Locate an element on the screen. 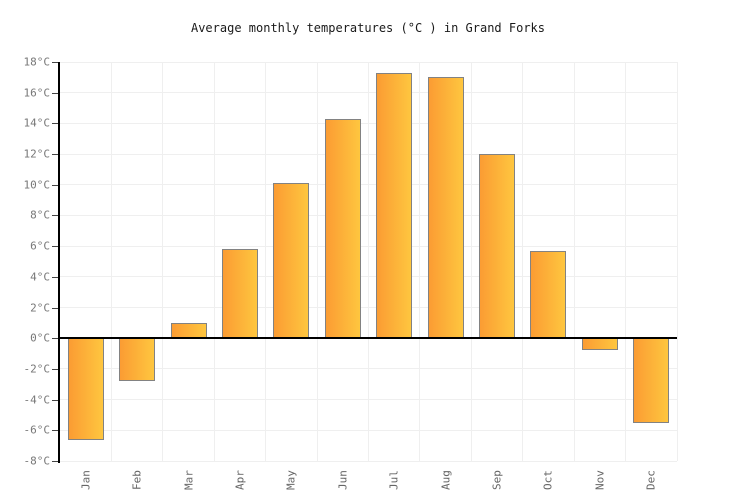 The width and height of the screenshot is (736, 500). bar-jul is located at coordinates (394, 205).